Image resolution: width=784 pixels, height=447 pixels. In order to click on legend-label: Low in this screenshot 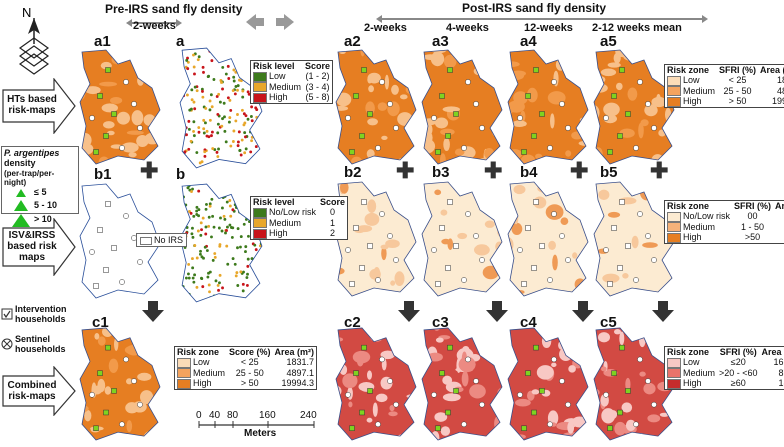, I will do `click(277, 76)`.